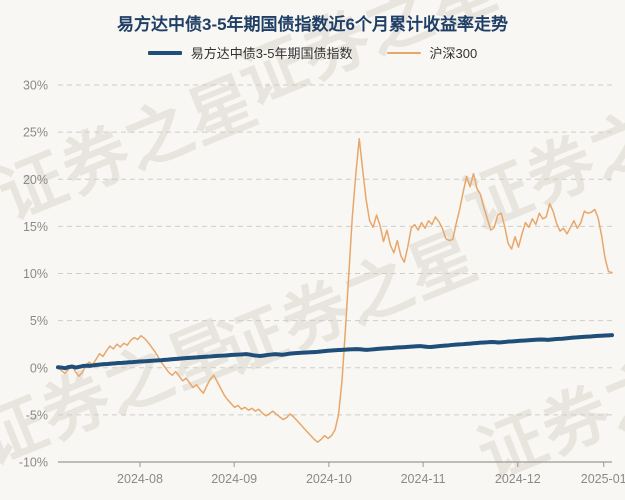  Describe the element at coordinates (329, 479) in the screenshot. I see `x-axis-tick-label: 2024-10` at that location.